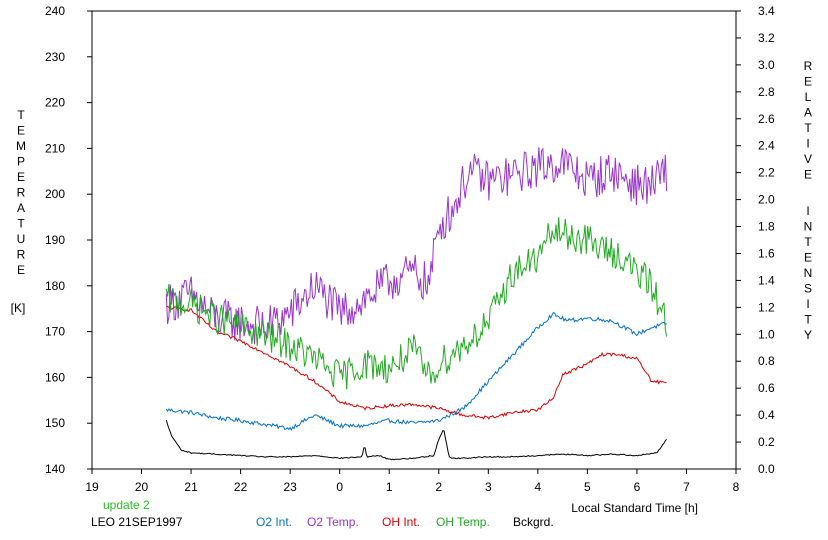  Describe the element at coordinates (191, 487) in the screenshot. I see `x-tick-label: 21` at that location.